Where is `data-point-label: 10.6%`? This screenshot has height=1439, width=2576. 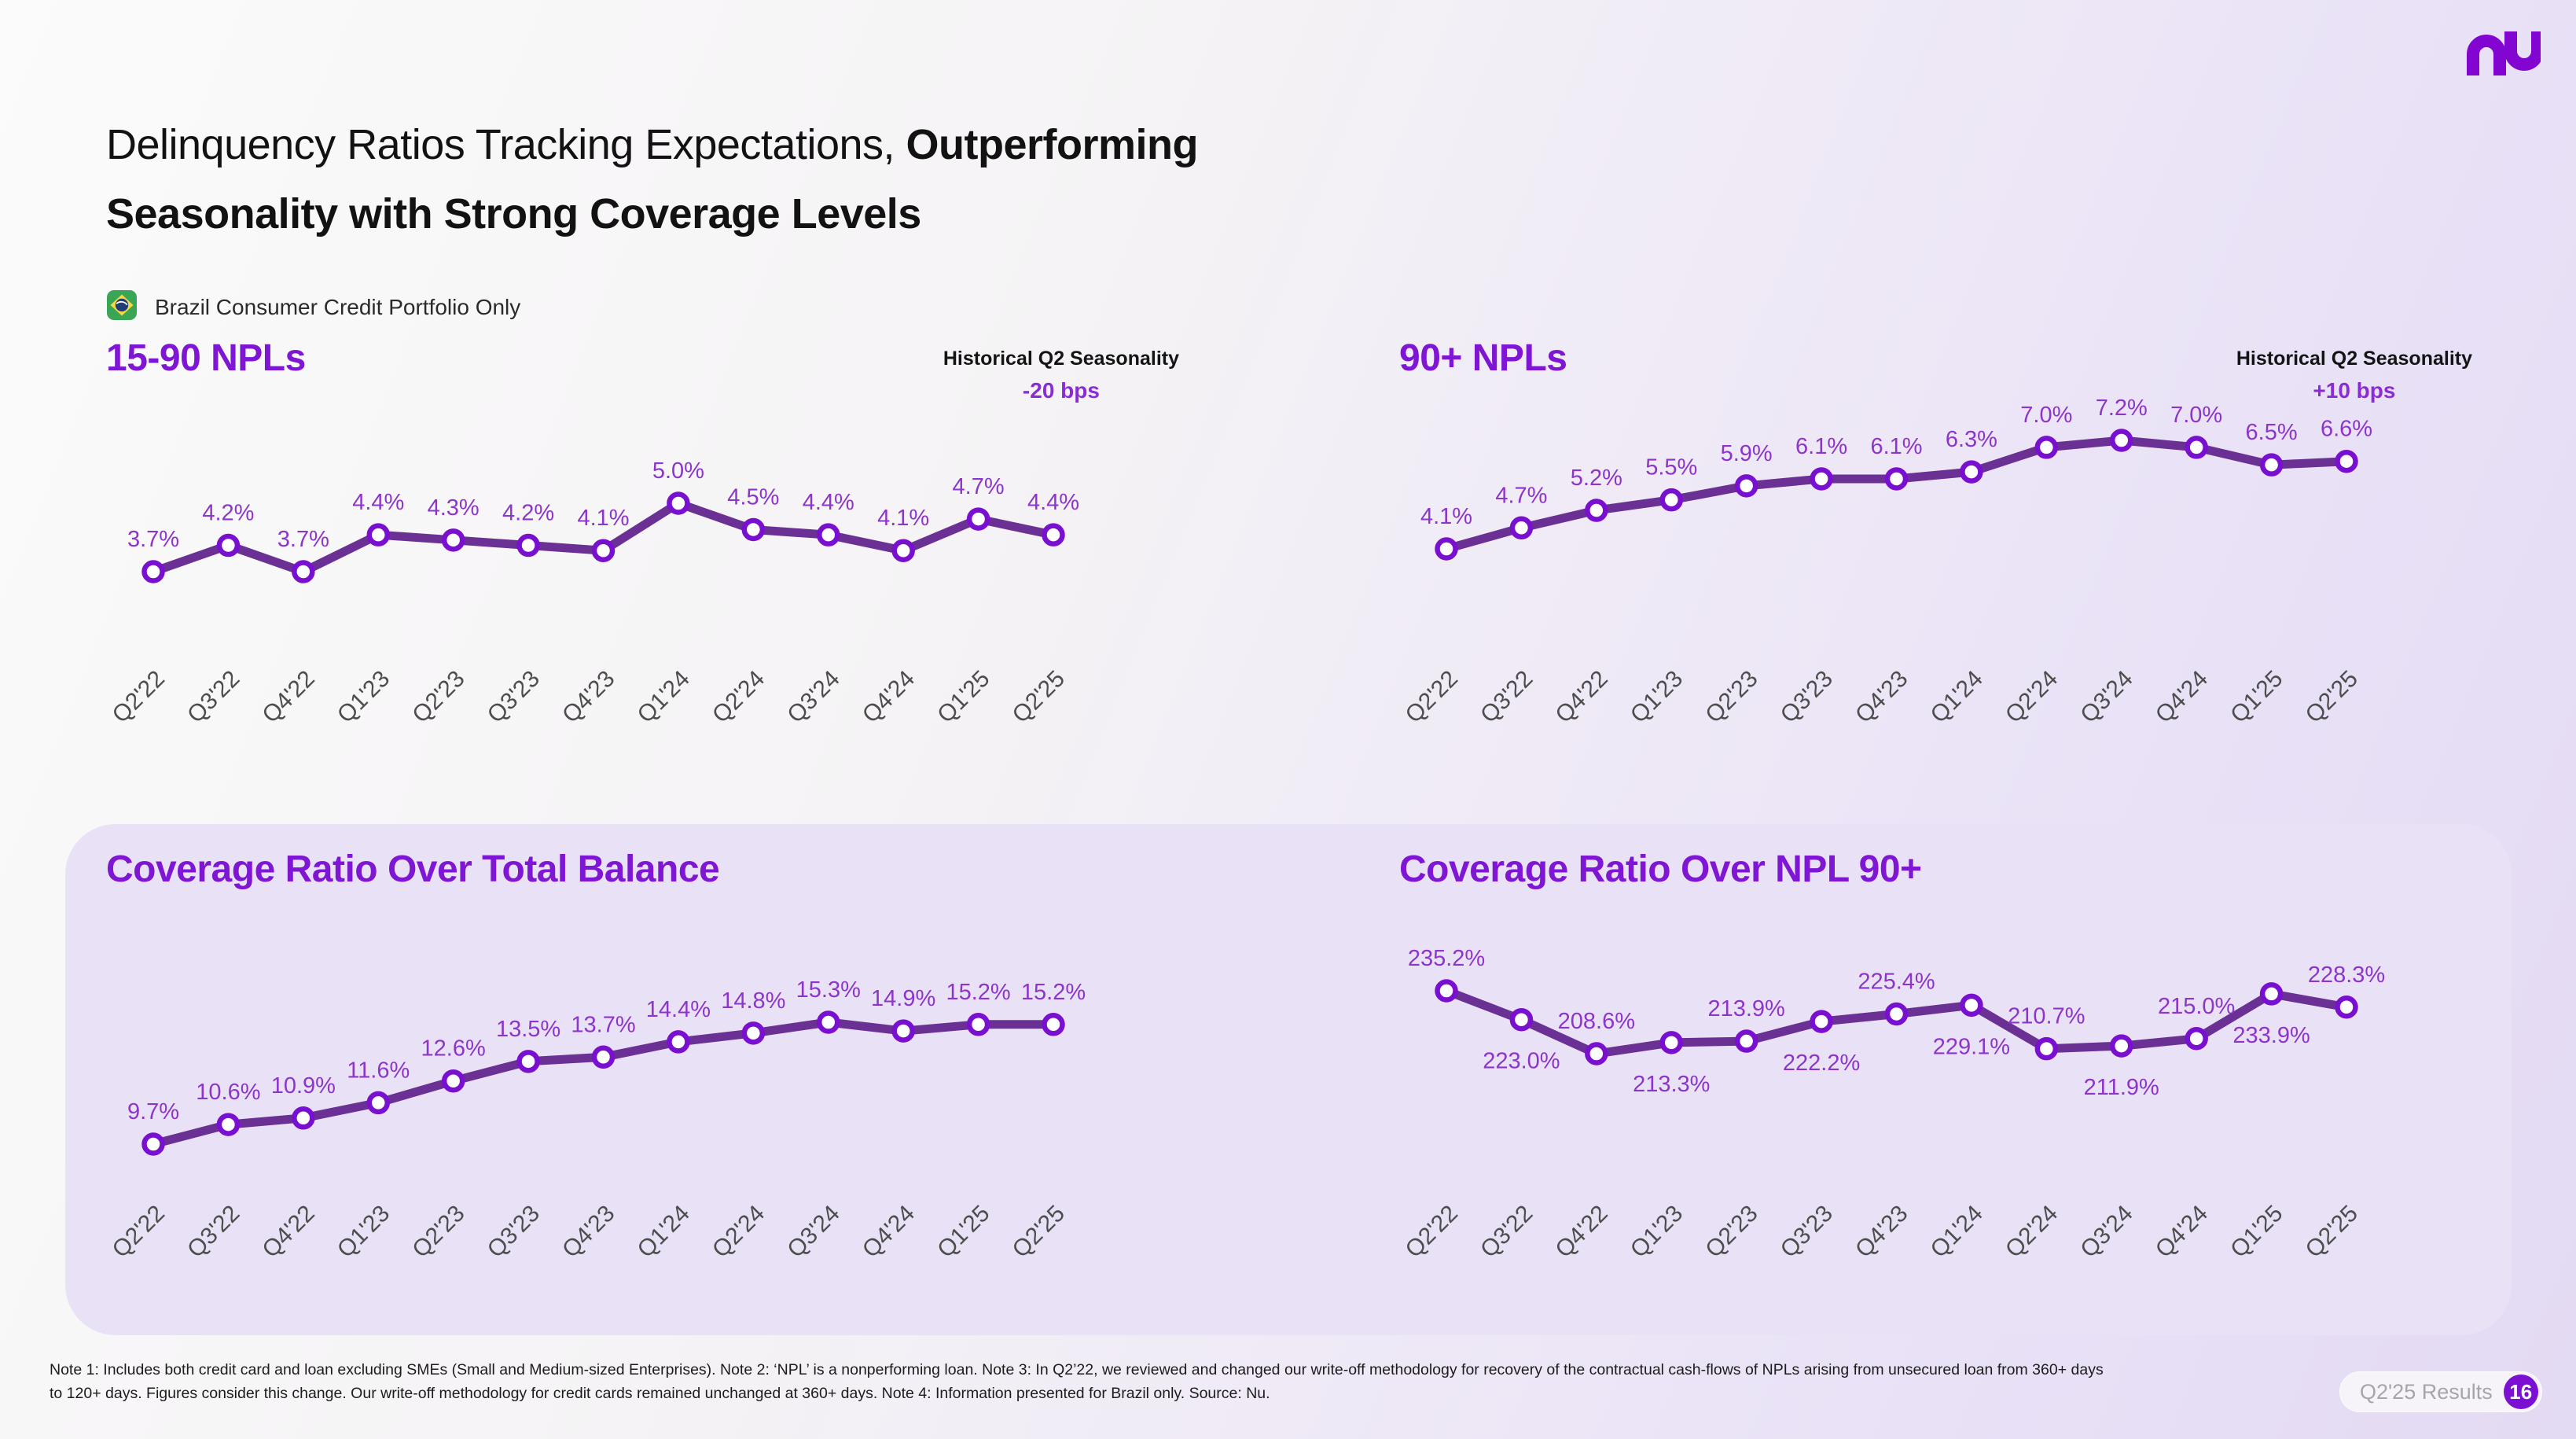
data-point-label: 10.6% is located at coordinates (228, 1092).